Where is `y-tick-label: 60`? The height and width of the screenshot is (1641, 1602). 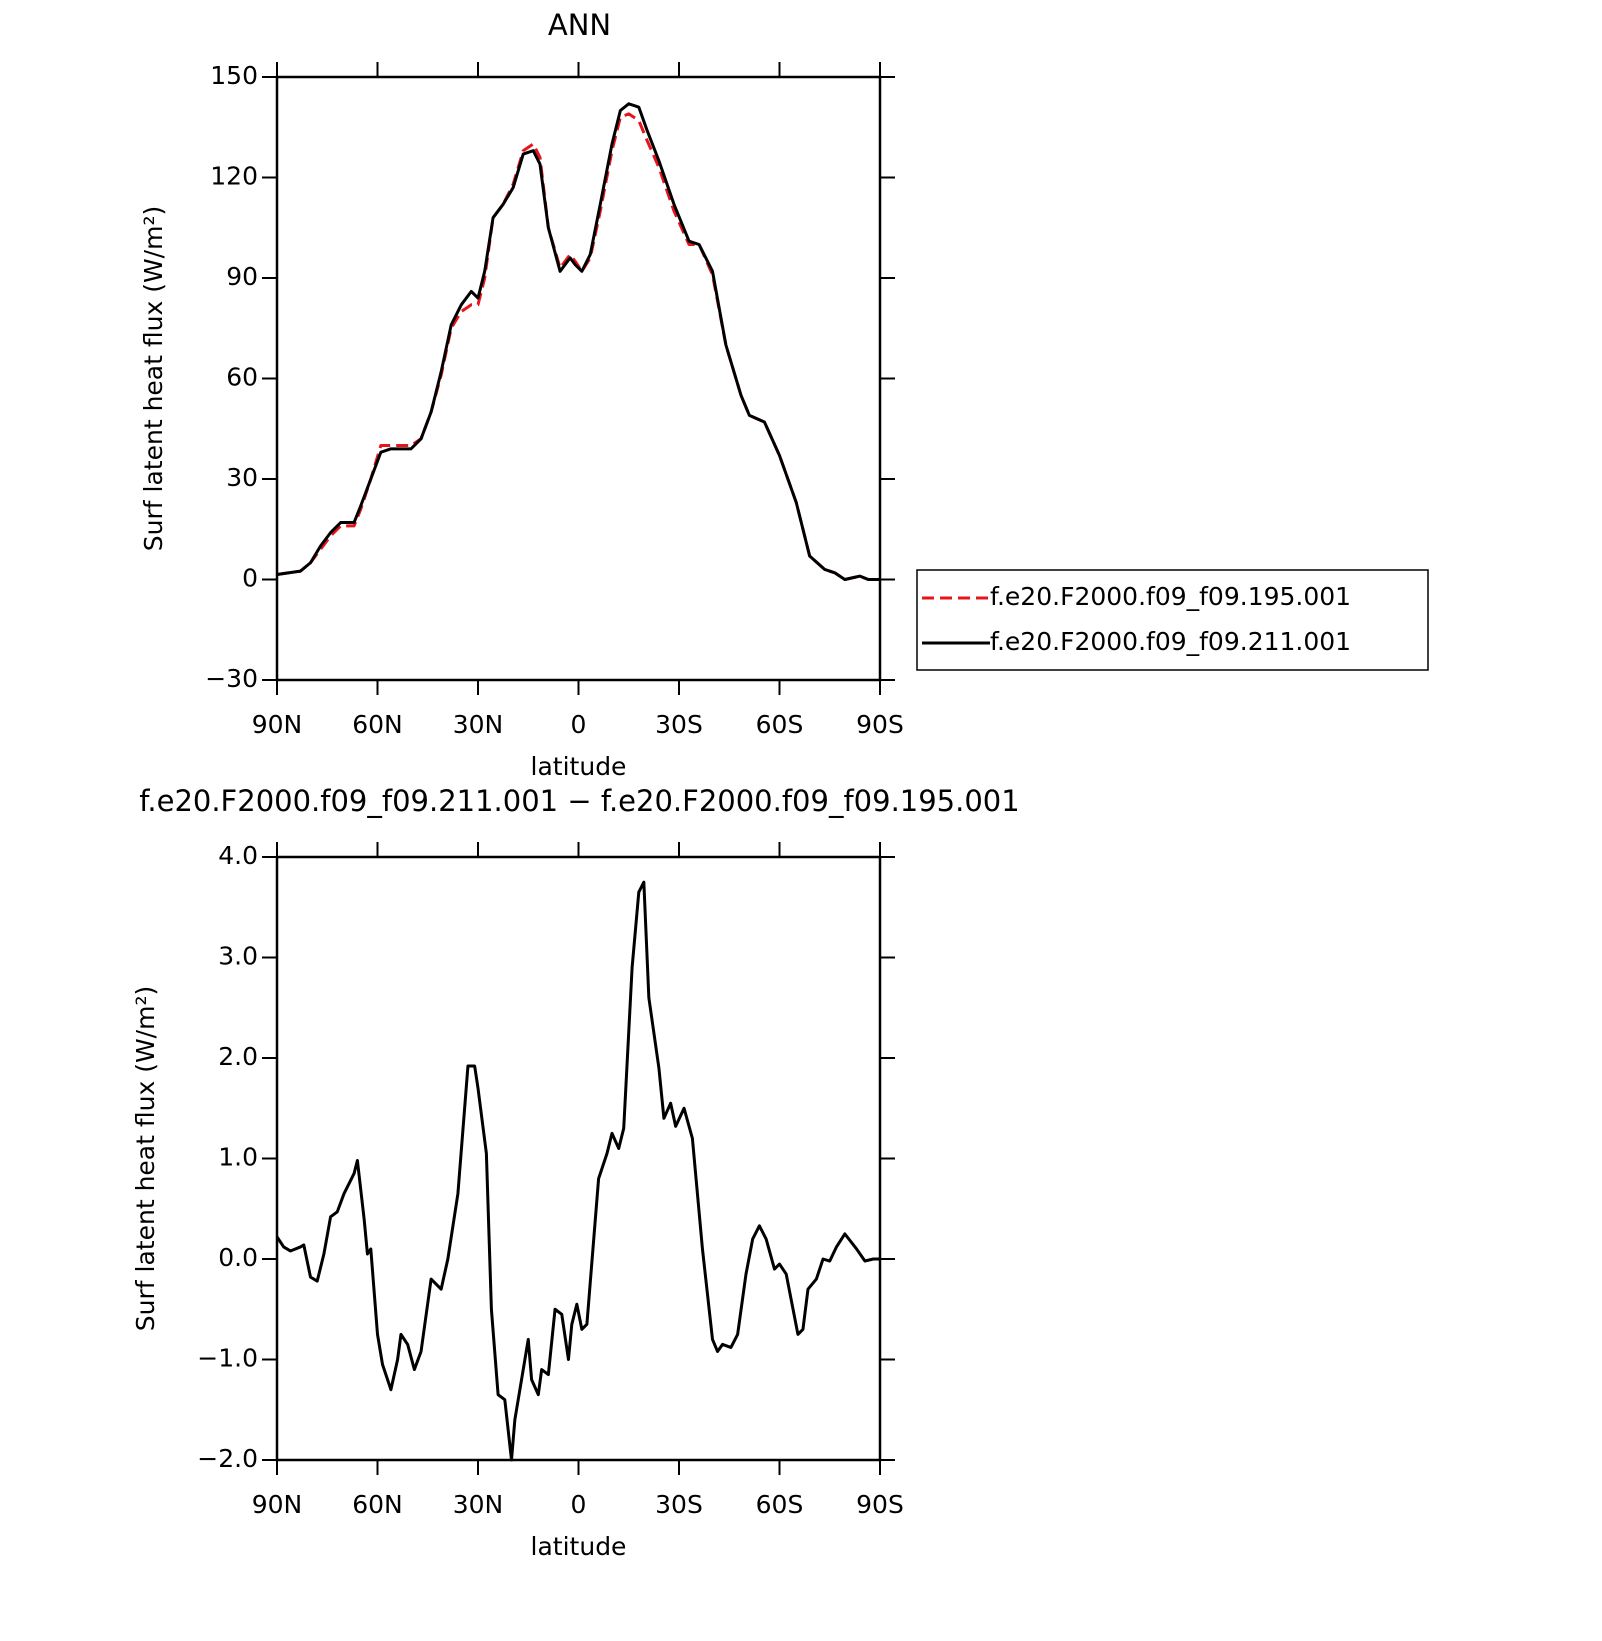 y-tick-label: 60 is located at coordinates (242, 377).